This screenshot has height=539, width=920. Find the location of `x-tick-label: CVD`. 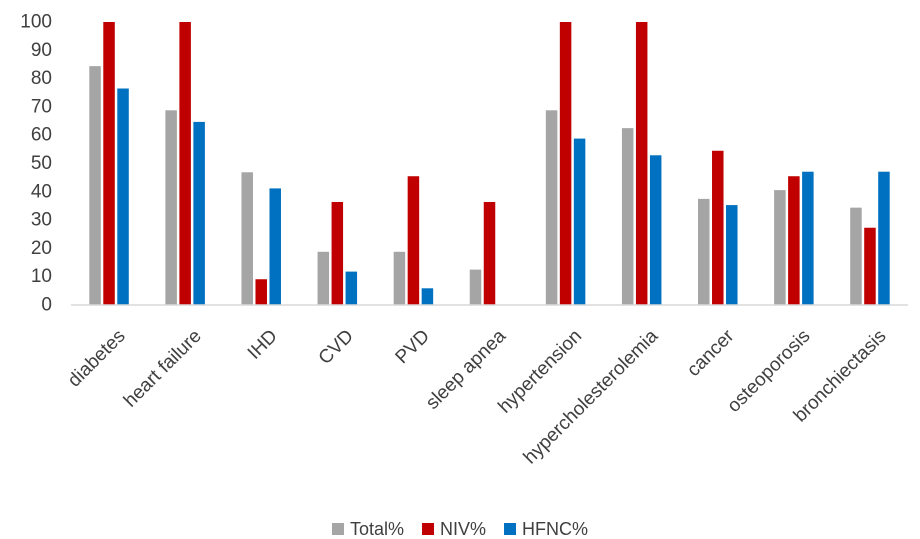

x-tick-label: CVD is located at coordinates (336, 347).